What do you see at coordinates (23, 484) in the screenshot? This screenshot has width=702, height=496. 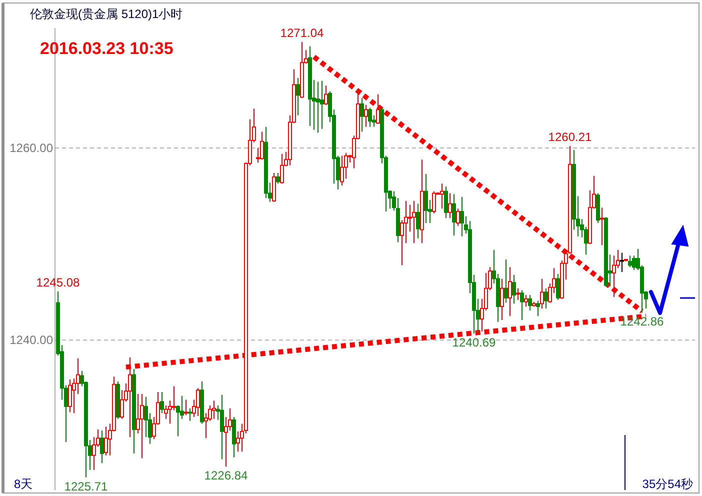 I see `text: 8天` at bounding box center [23, 484].